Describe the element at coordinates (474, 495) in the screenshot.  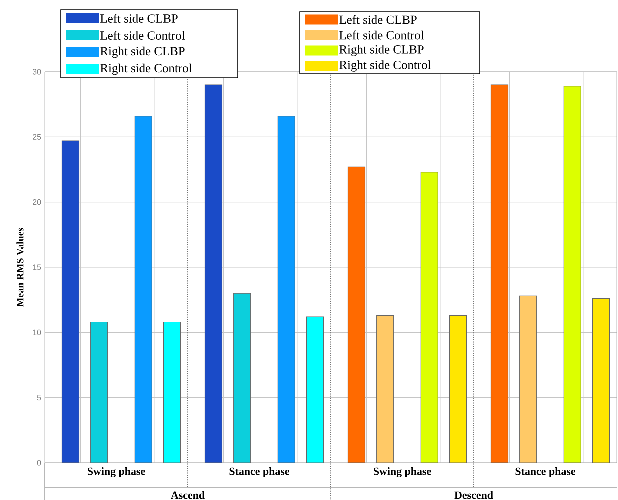
I see `text: Descend` at that location.